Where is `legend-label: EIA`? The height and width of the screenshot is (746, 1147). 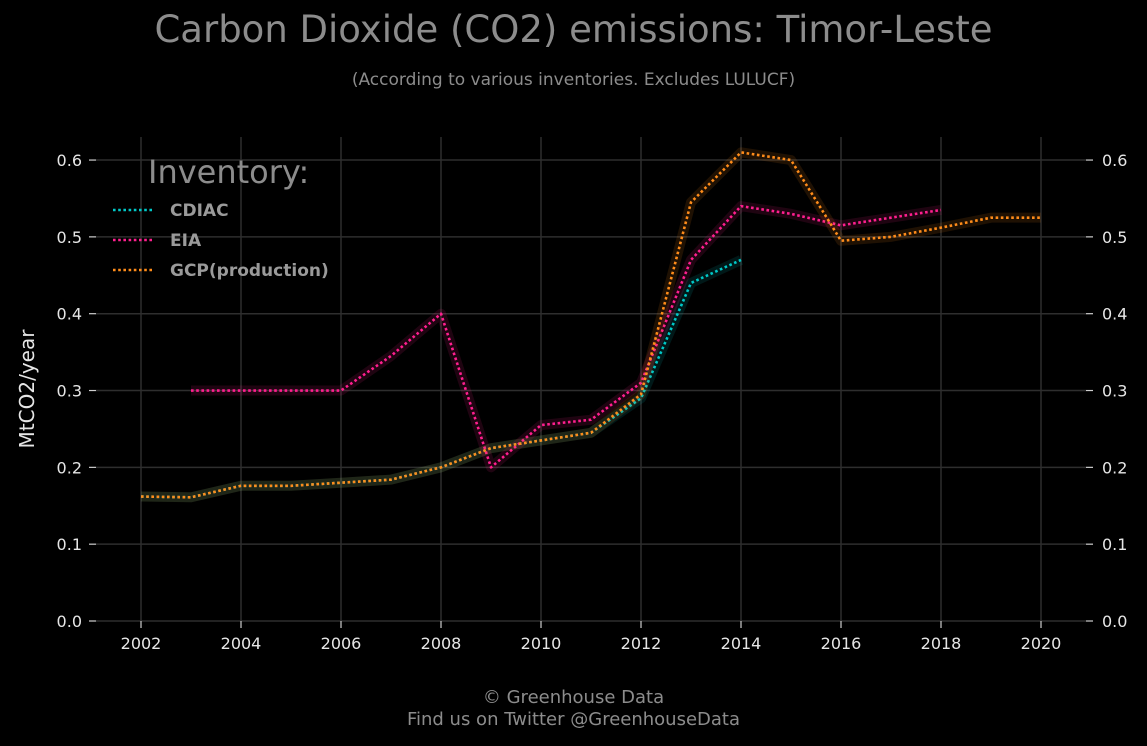 legend-label: EIA is located at coordinates (186, 241).